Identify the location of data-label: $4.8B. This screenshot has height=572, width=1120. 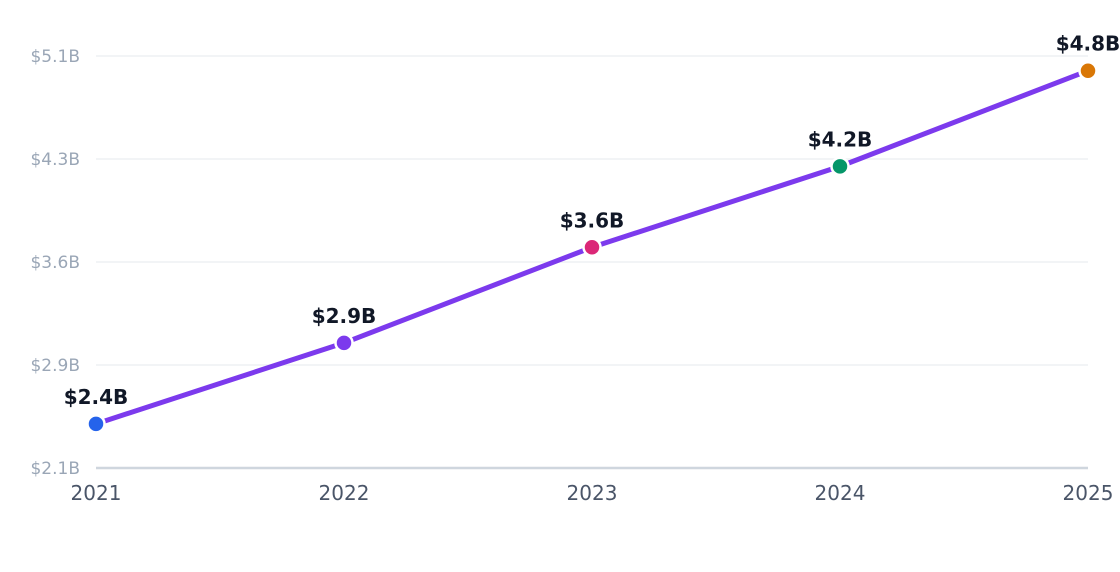
(1088, 44).